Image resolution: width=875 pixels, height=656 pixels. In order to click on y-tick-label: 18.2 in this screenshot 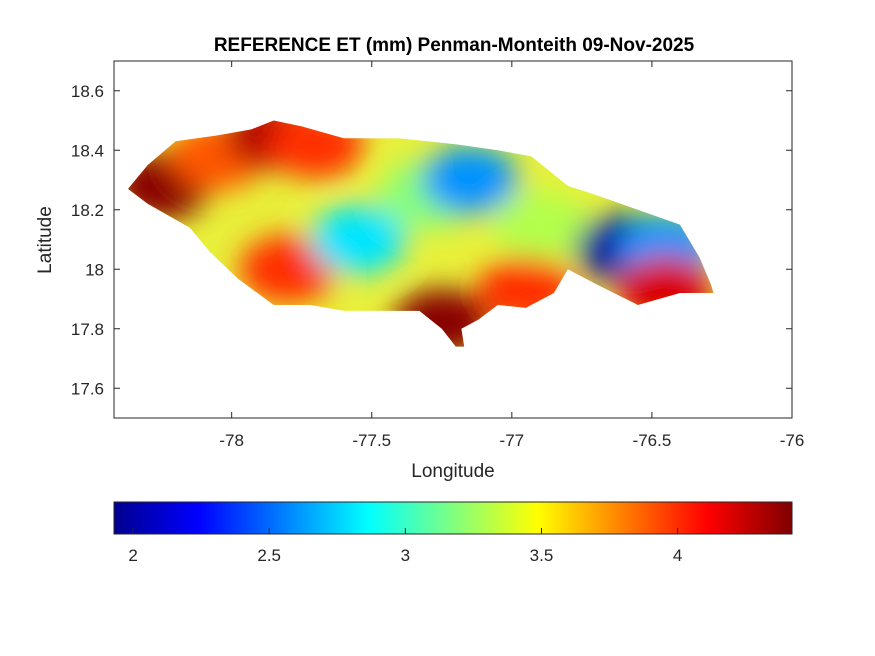, I will do `click(87, 210)`.